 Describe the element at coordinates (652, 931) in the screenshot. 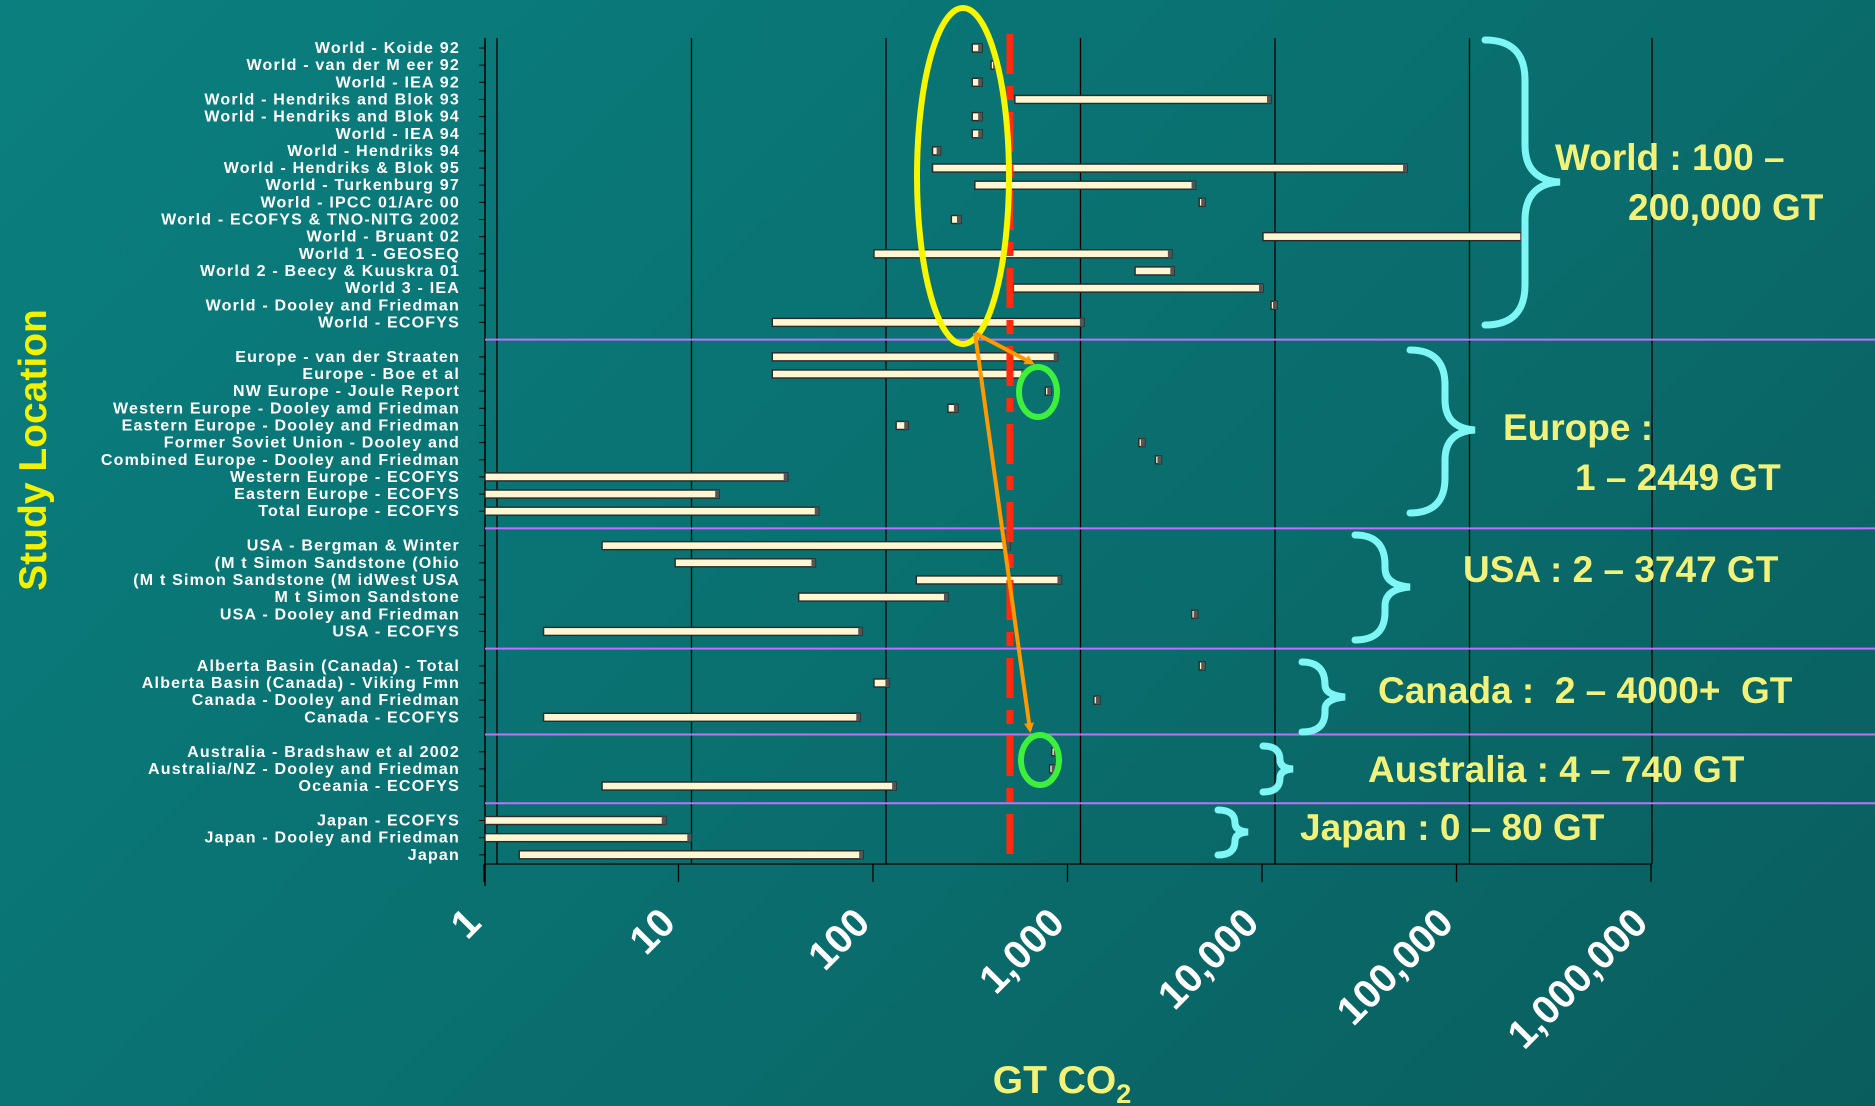

I see `x-tick-label: 10` at that location.